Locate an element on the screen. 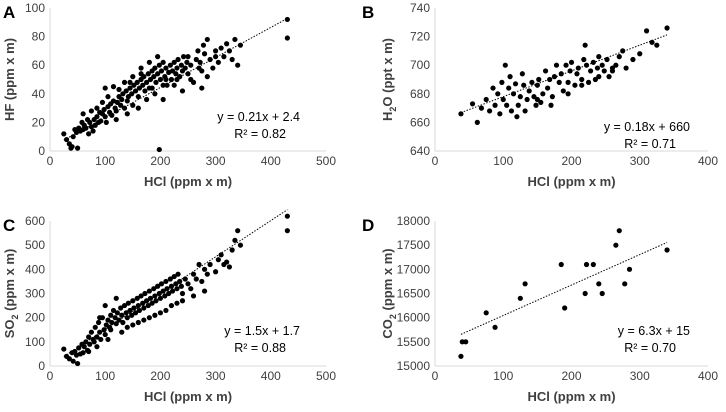 The image size is (726, 412). y-tick-label: 660 is located at coordinates (420, 122).